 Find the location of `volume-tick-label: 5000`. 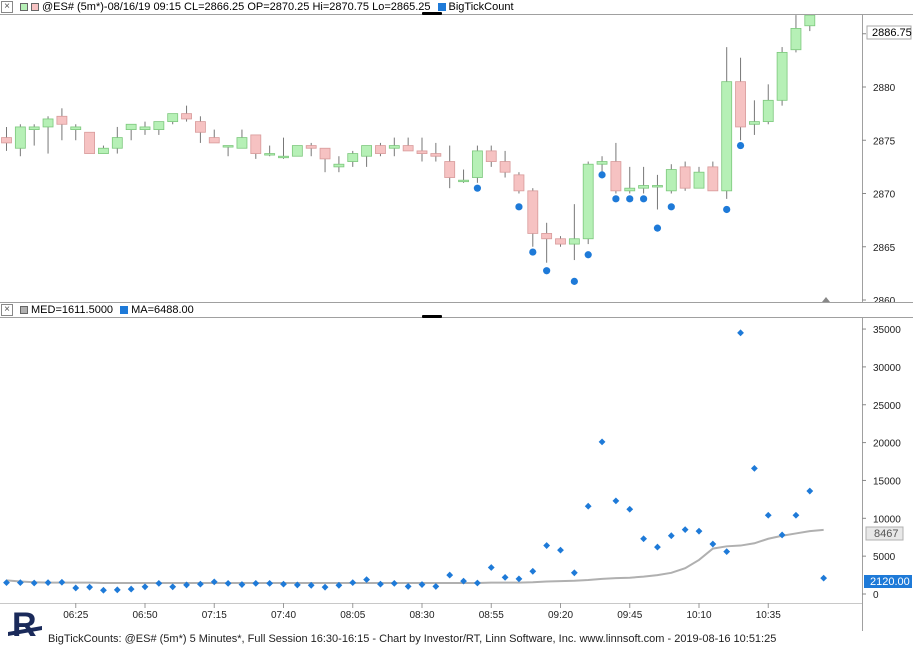

volume-tick-label: 5000 is located at coordinates (884, 557).